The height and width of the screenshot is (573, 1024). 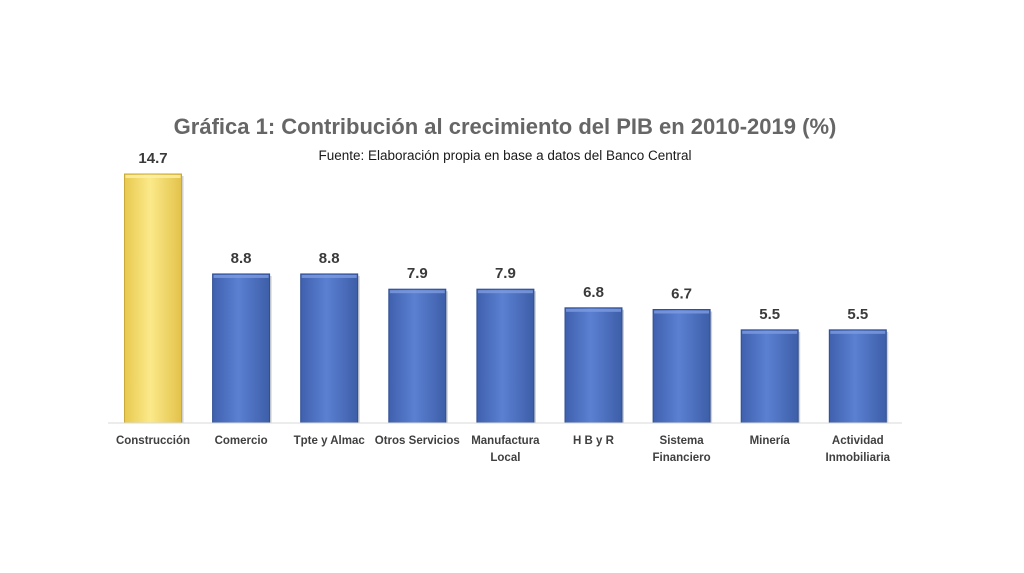 What do you see at coordinates (152, 158) in the screenshot?
I see `data-label: 14.7` at bounding box center [152, 158].